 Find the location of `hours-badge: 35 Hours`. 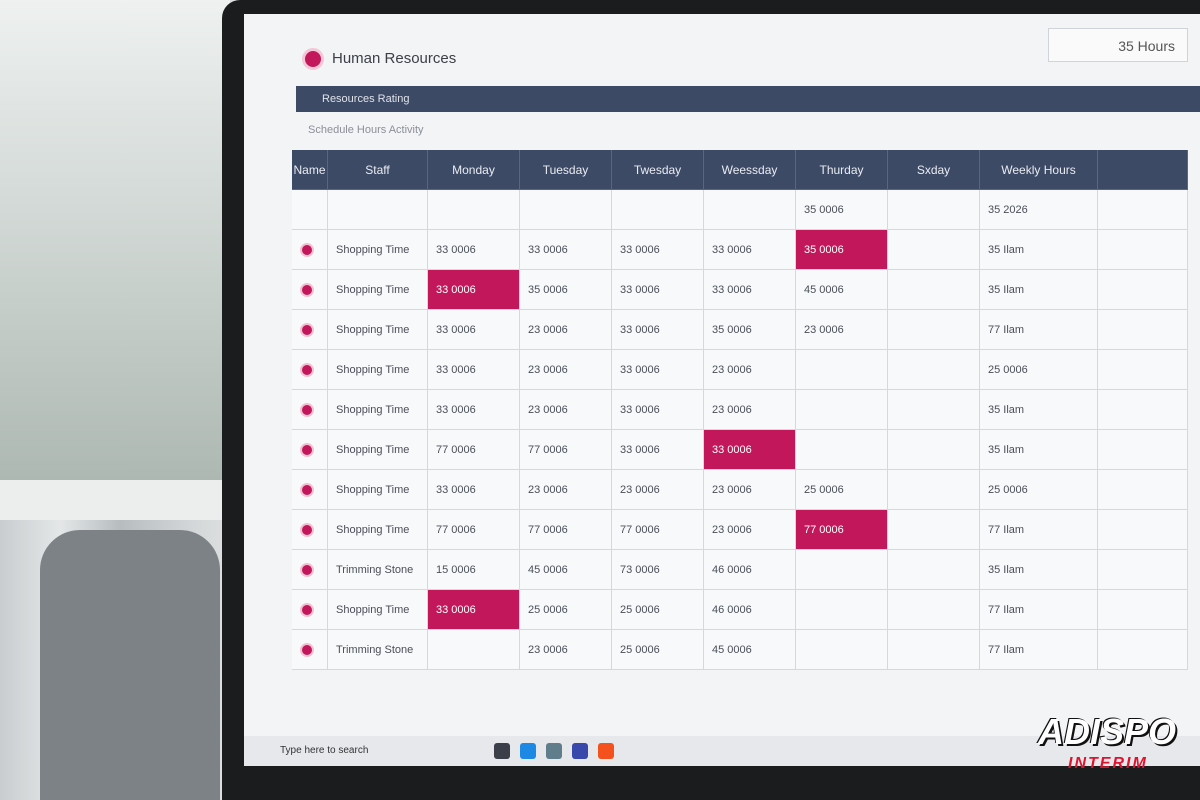

hours-badge: 35 Hours is located at coordinates (1118, 45).